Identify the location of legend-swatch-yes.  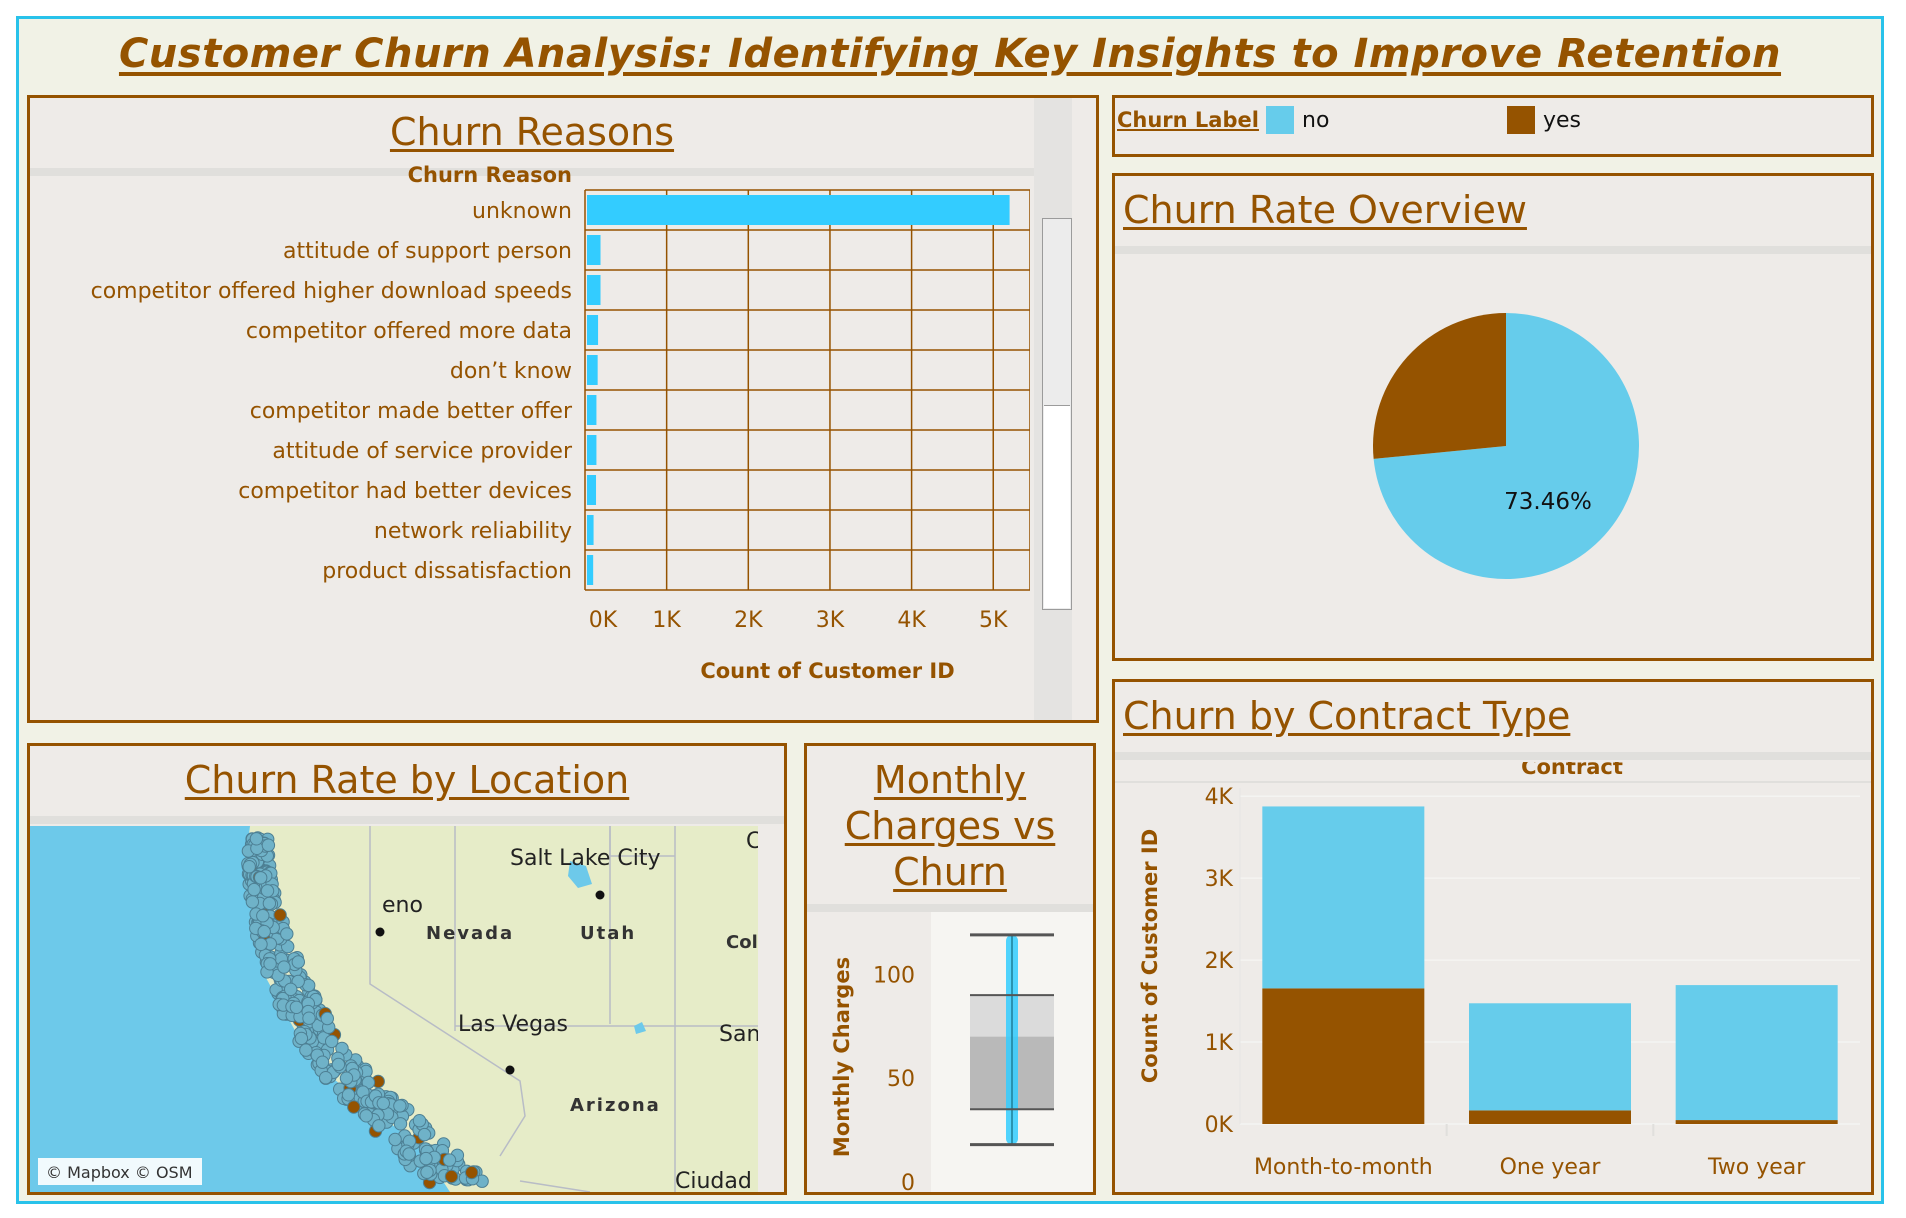
(1521, 120).